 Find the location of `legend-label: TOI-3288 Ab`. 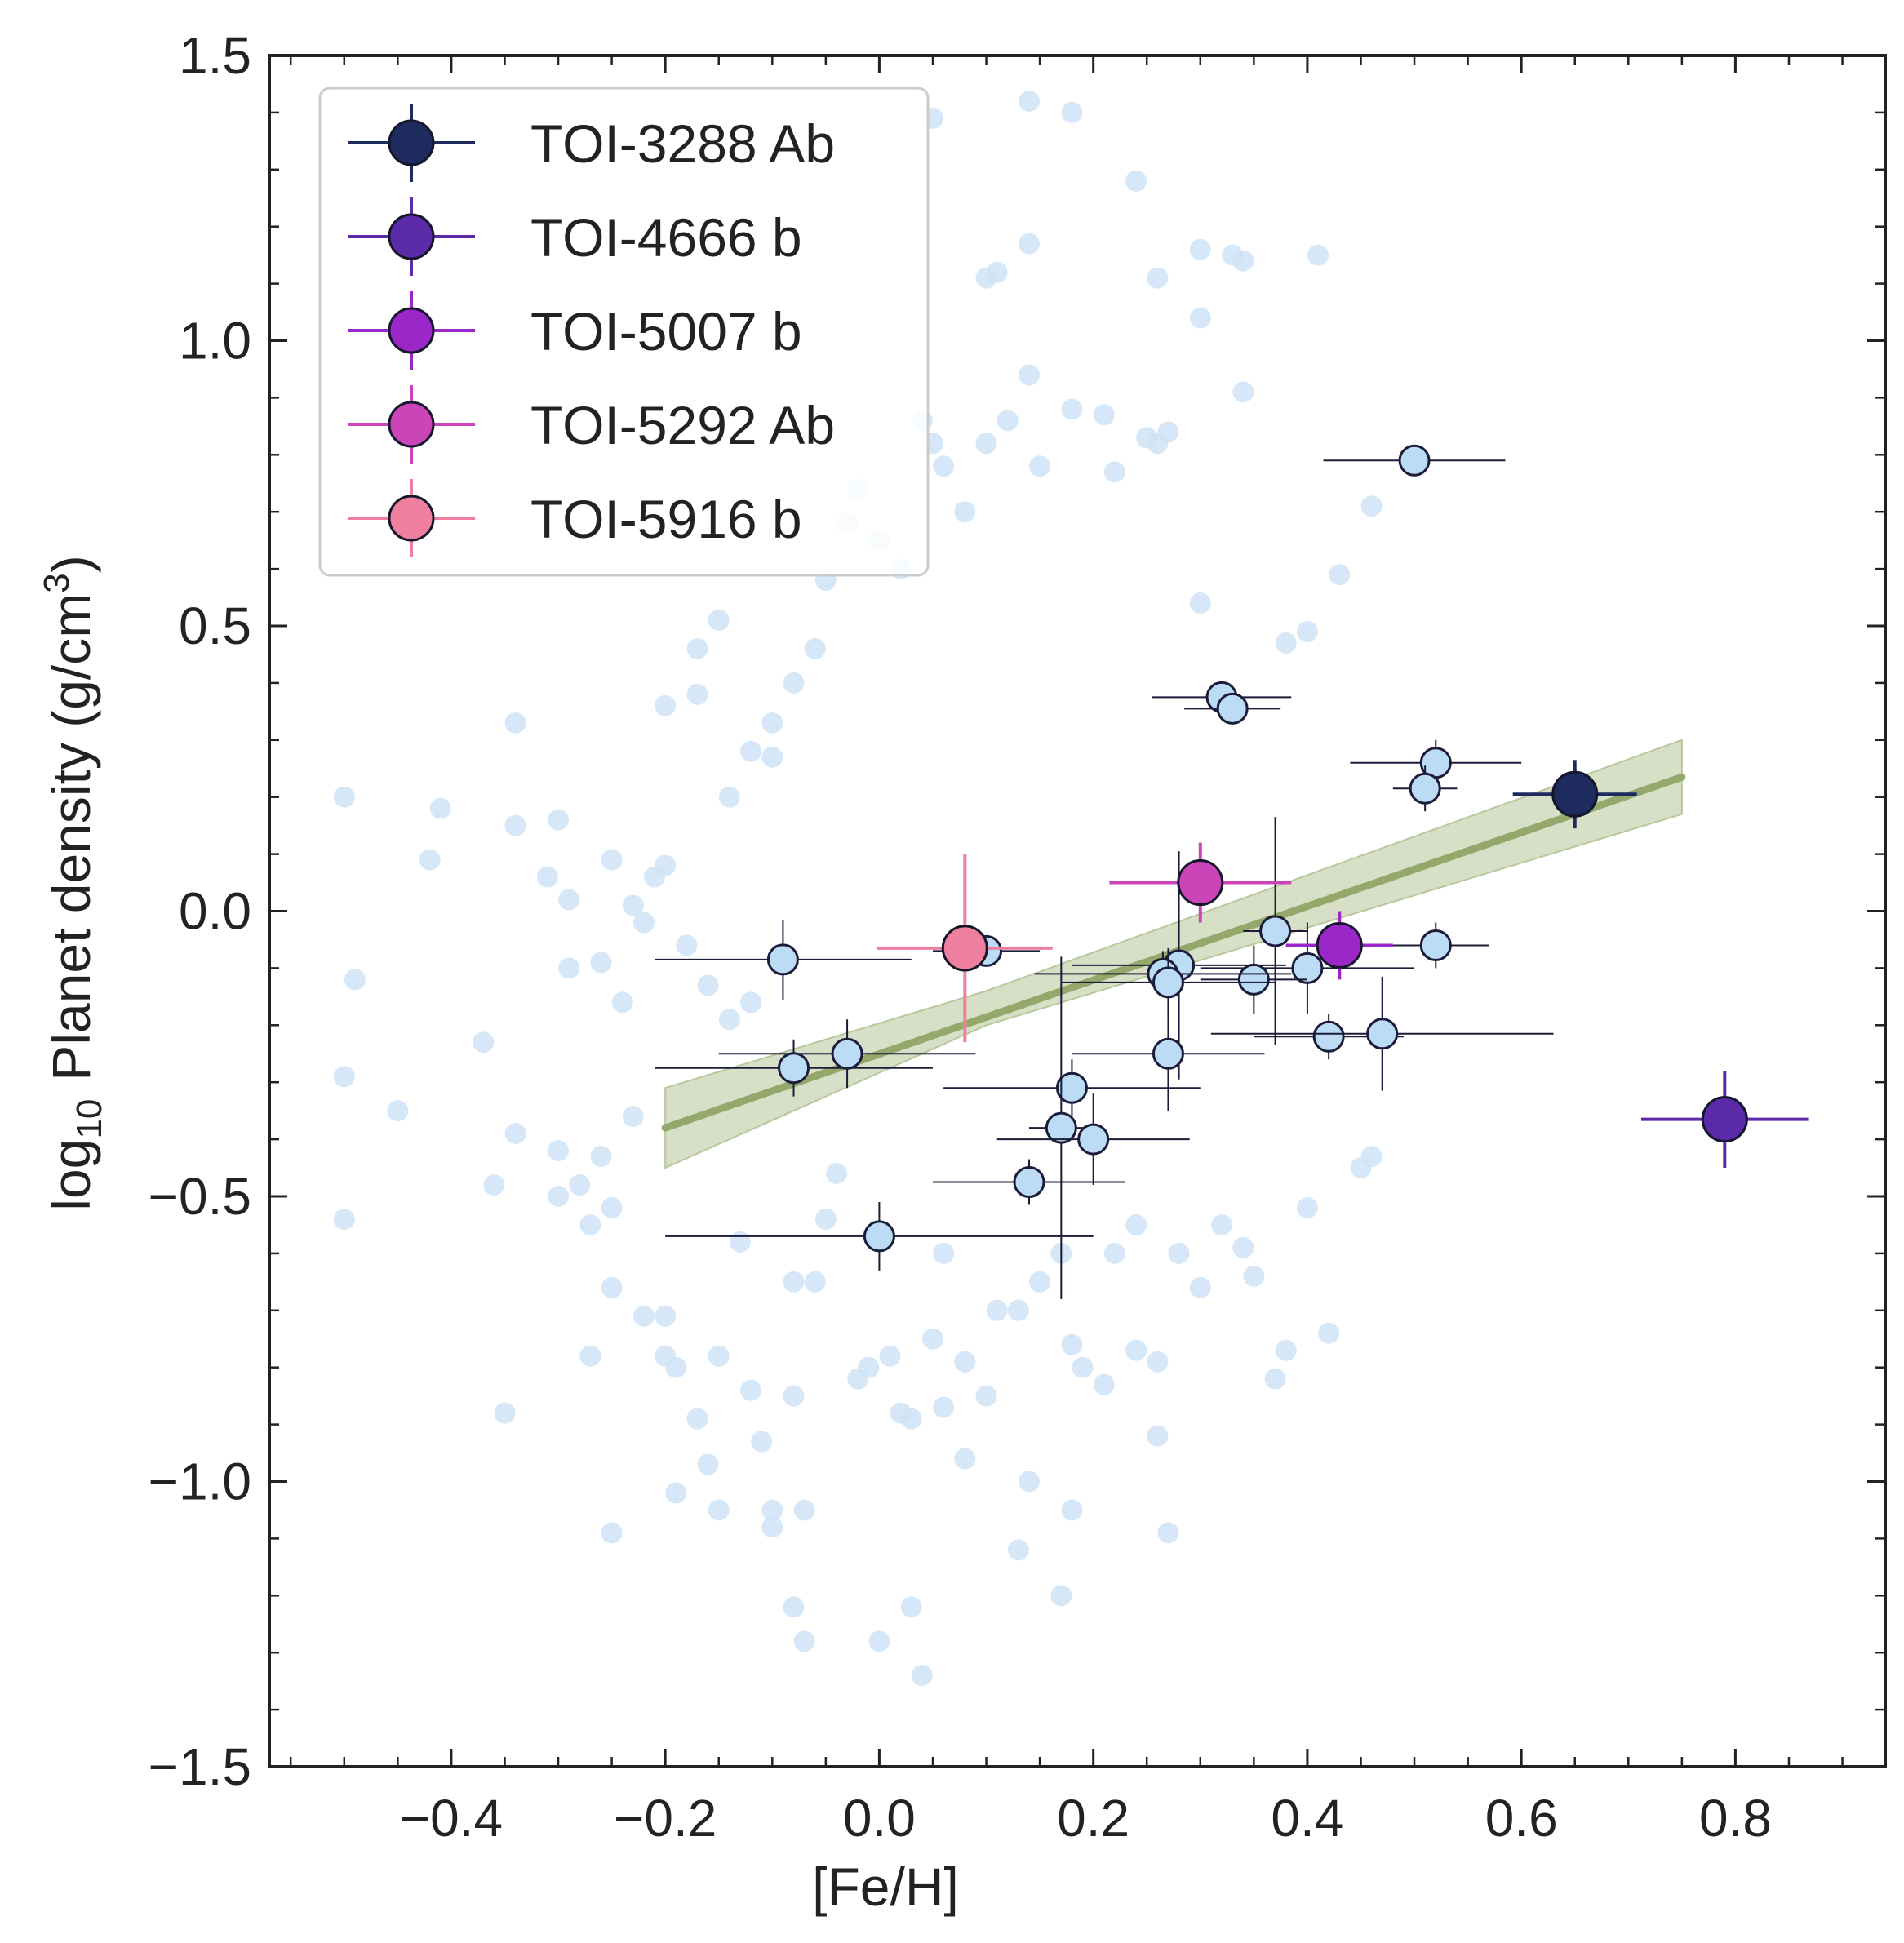

legend-label: TOI-3288 Ab is located at coordinates (682, 143).